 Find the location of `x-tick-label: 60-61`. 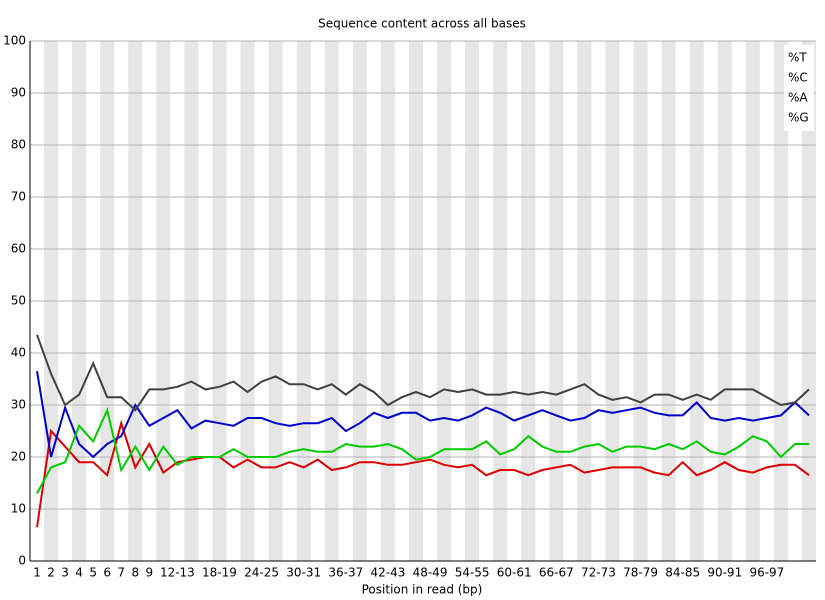

x-tick-label: 60-61 is located at coordinates (514, 573).